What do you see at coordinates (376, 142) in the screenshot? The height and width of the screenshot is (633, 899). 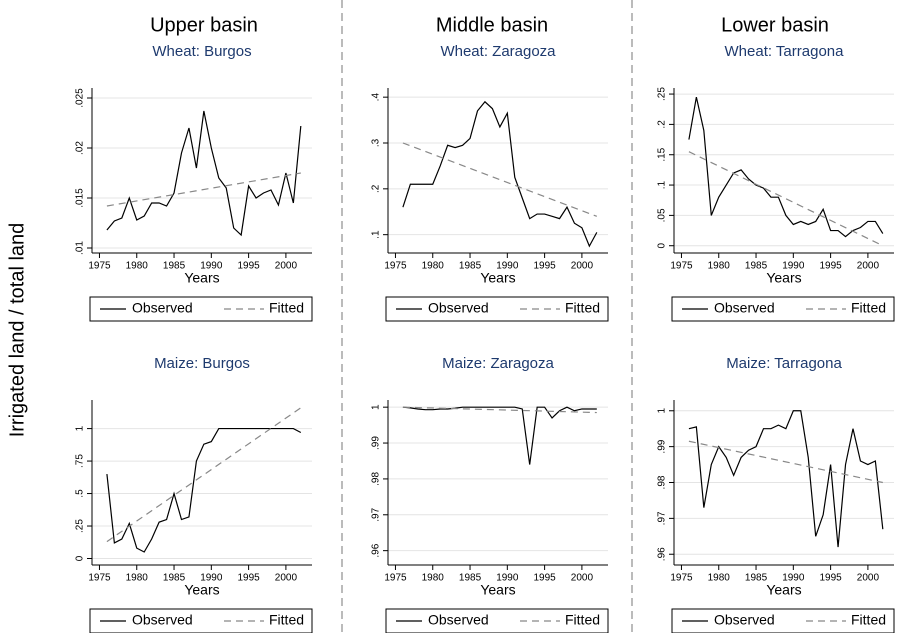 I see `y-tick-label: .3` at bounding box center [376, 142].